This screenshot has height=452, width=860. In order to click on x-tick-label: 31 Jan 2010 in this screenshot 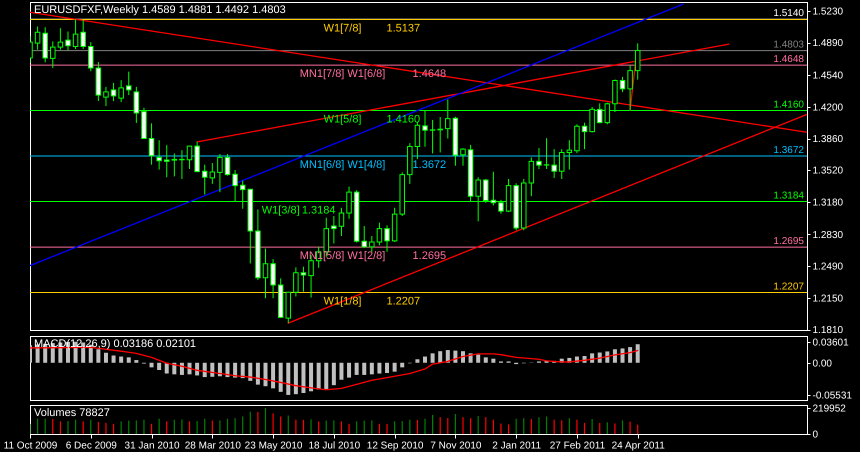, I will do `click(152, 446)`.